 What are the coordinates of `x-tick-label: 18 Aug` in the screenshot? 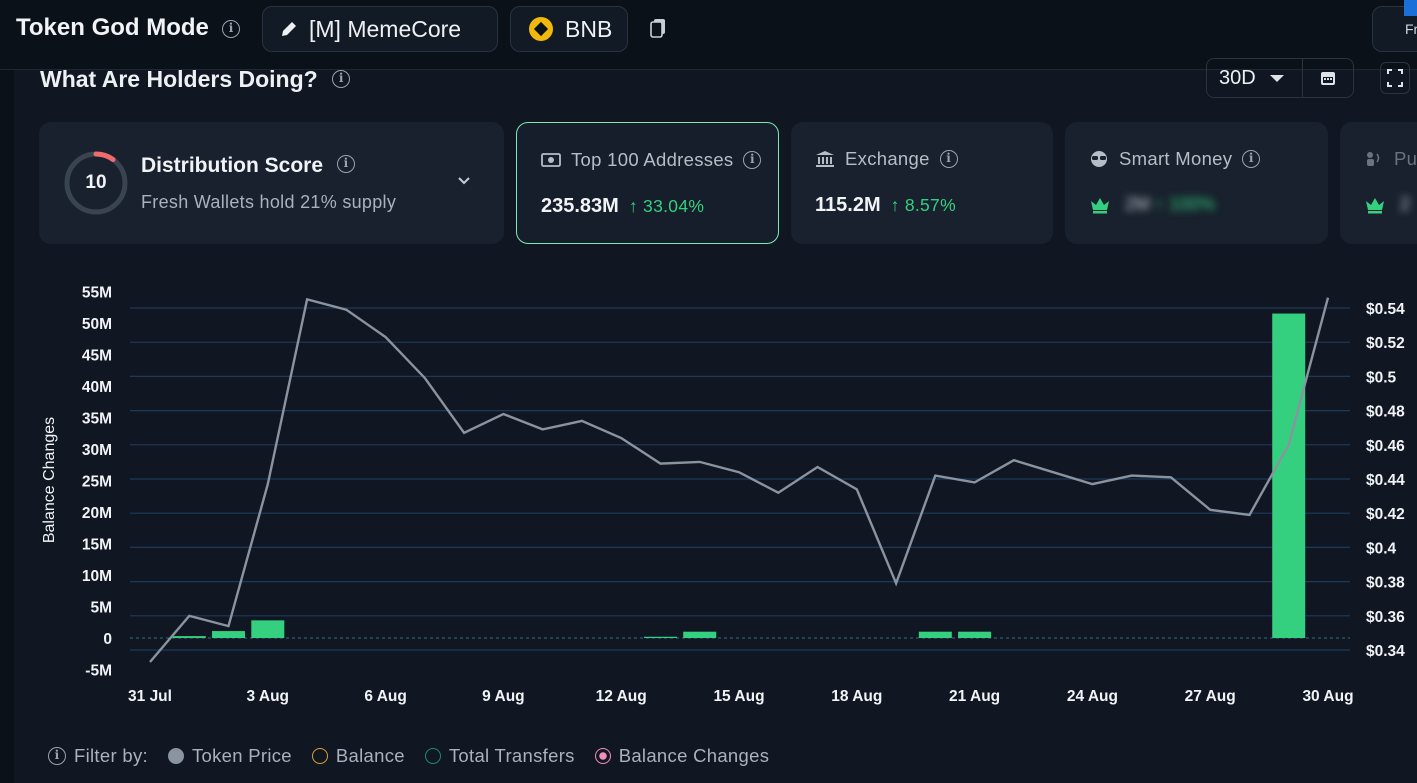 It's located at (856, 696).